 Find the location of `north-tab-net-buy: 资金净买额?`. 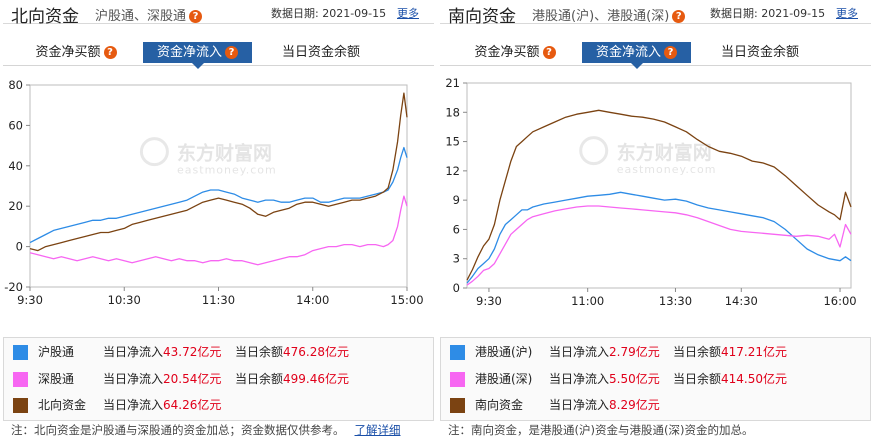

north-tab-net-buy: 资金净买额? is located at coordinates (76, 52).